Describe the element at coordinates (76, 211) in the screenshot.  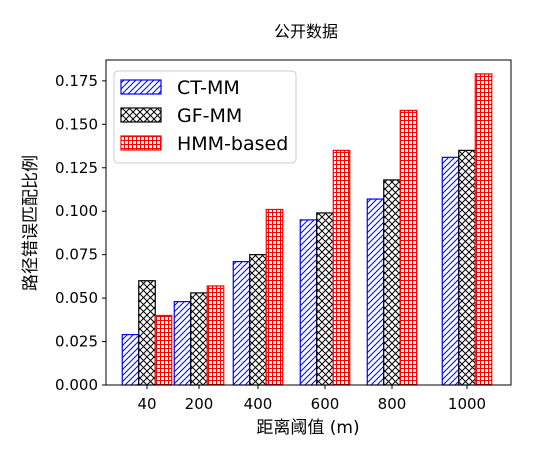
I see `y-tick-label: 0.100` at that location.